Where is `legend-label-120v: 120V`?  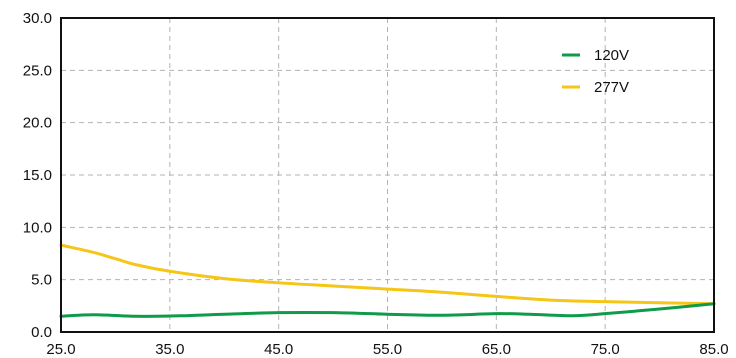 legend-label-120v: 120V is located at coordinates (611, 55).